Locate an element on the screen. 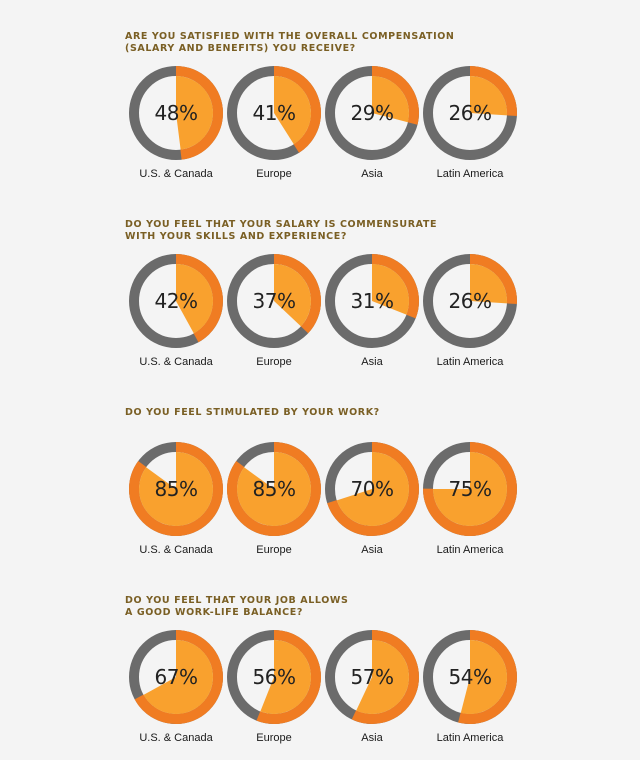 The width and height of the screenshot is (640, 760). donut-u-s-canada: 67% is located at coordinates (176, 677).